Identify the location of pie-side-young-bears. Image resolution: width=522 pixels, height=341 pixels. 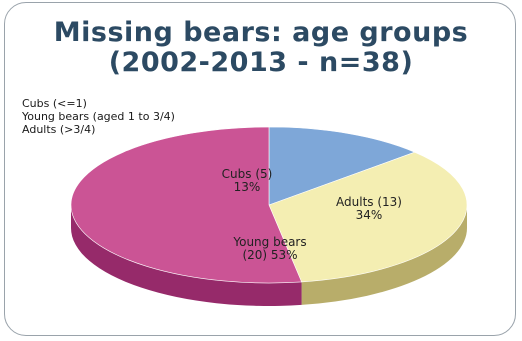
(186, 255).